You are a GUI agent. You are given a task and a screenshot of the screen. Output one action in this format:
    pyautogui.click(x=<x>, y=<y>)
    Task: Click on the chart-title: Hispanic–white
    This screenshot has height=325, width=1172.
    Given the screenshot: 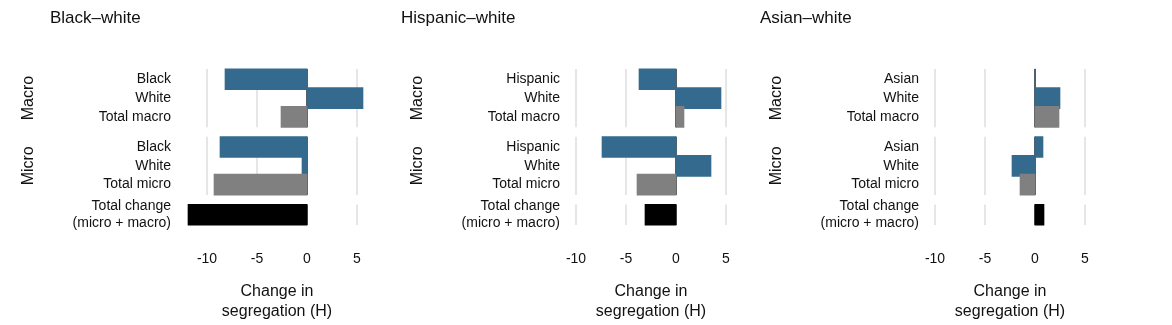 What is the action you would take?
    pyautogui.click(x=458, y=18)
    